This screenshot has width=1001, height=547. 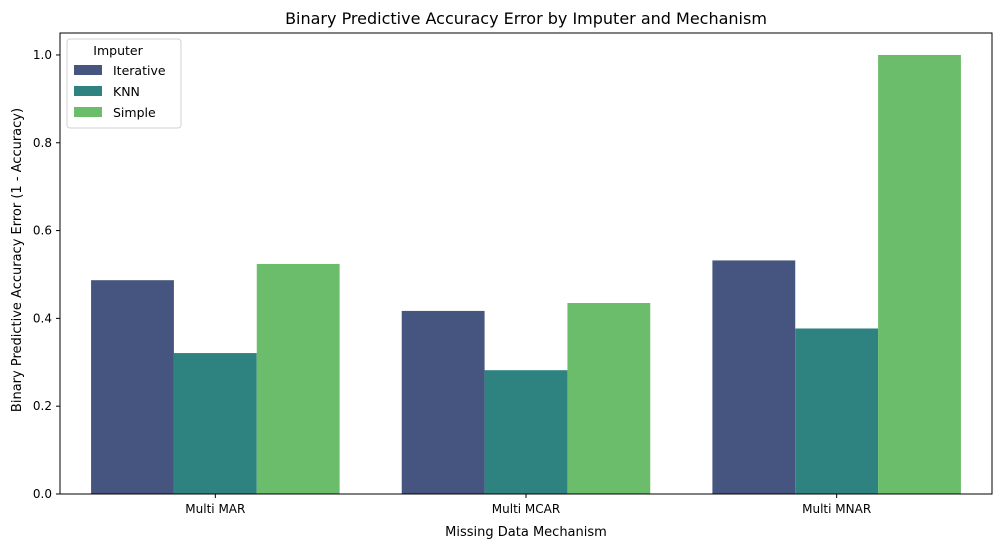 I want to click on legend-swatch-simple, so click(x=88, y=112).